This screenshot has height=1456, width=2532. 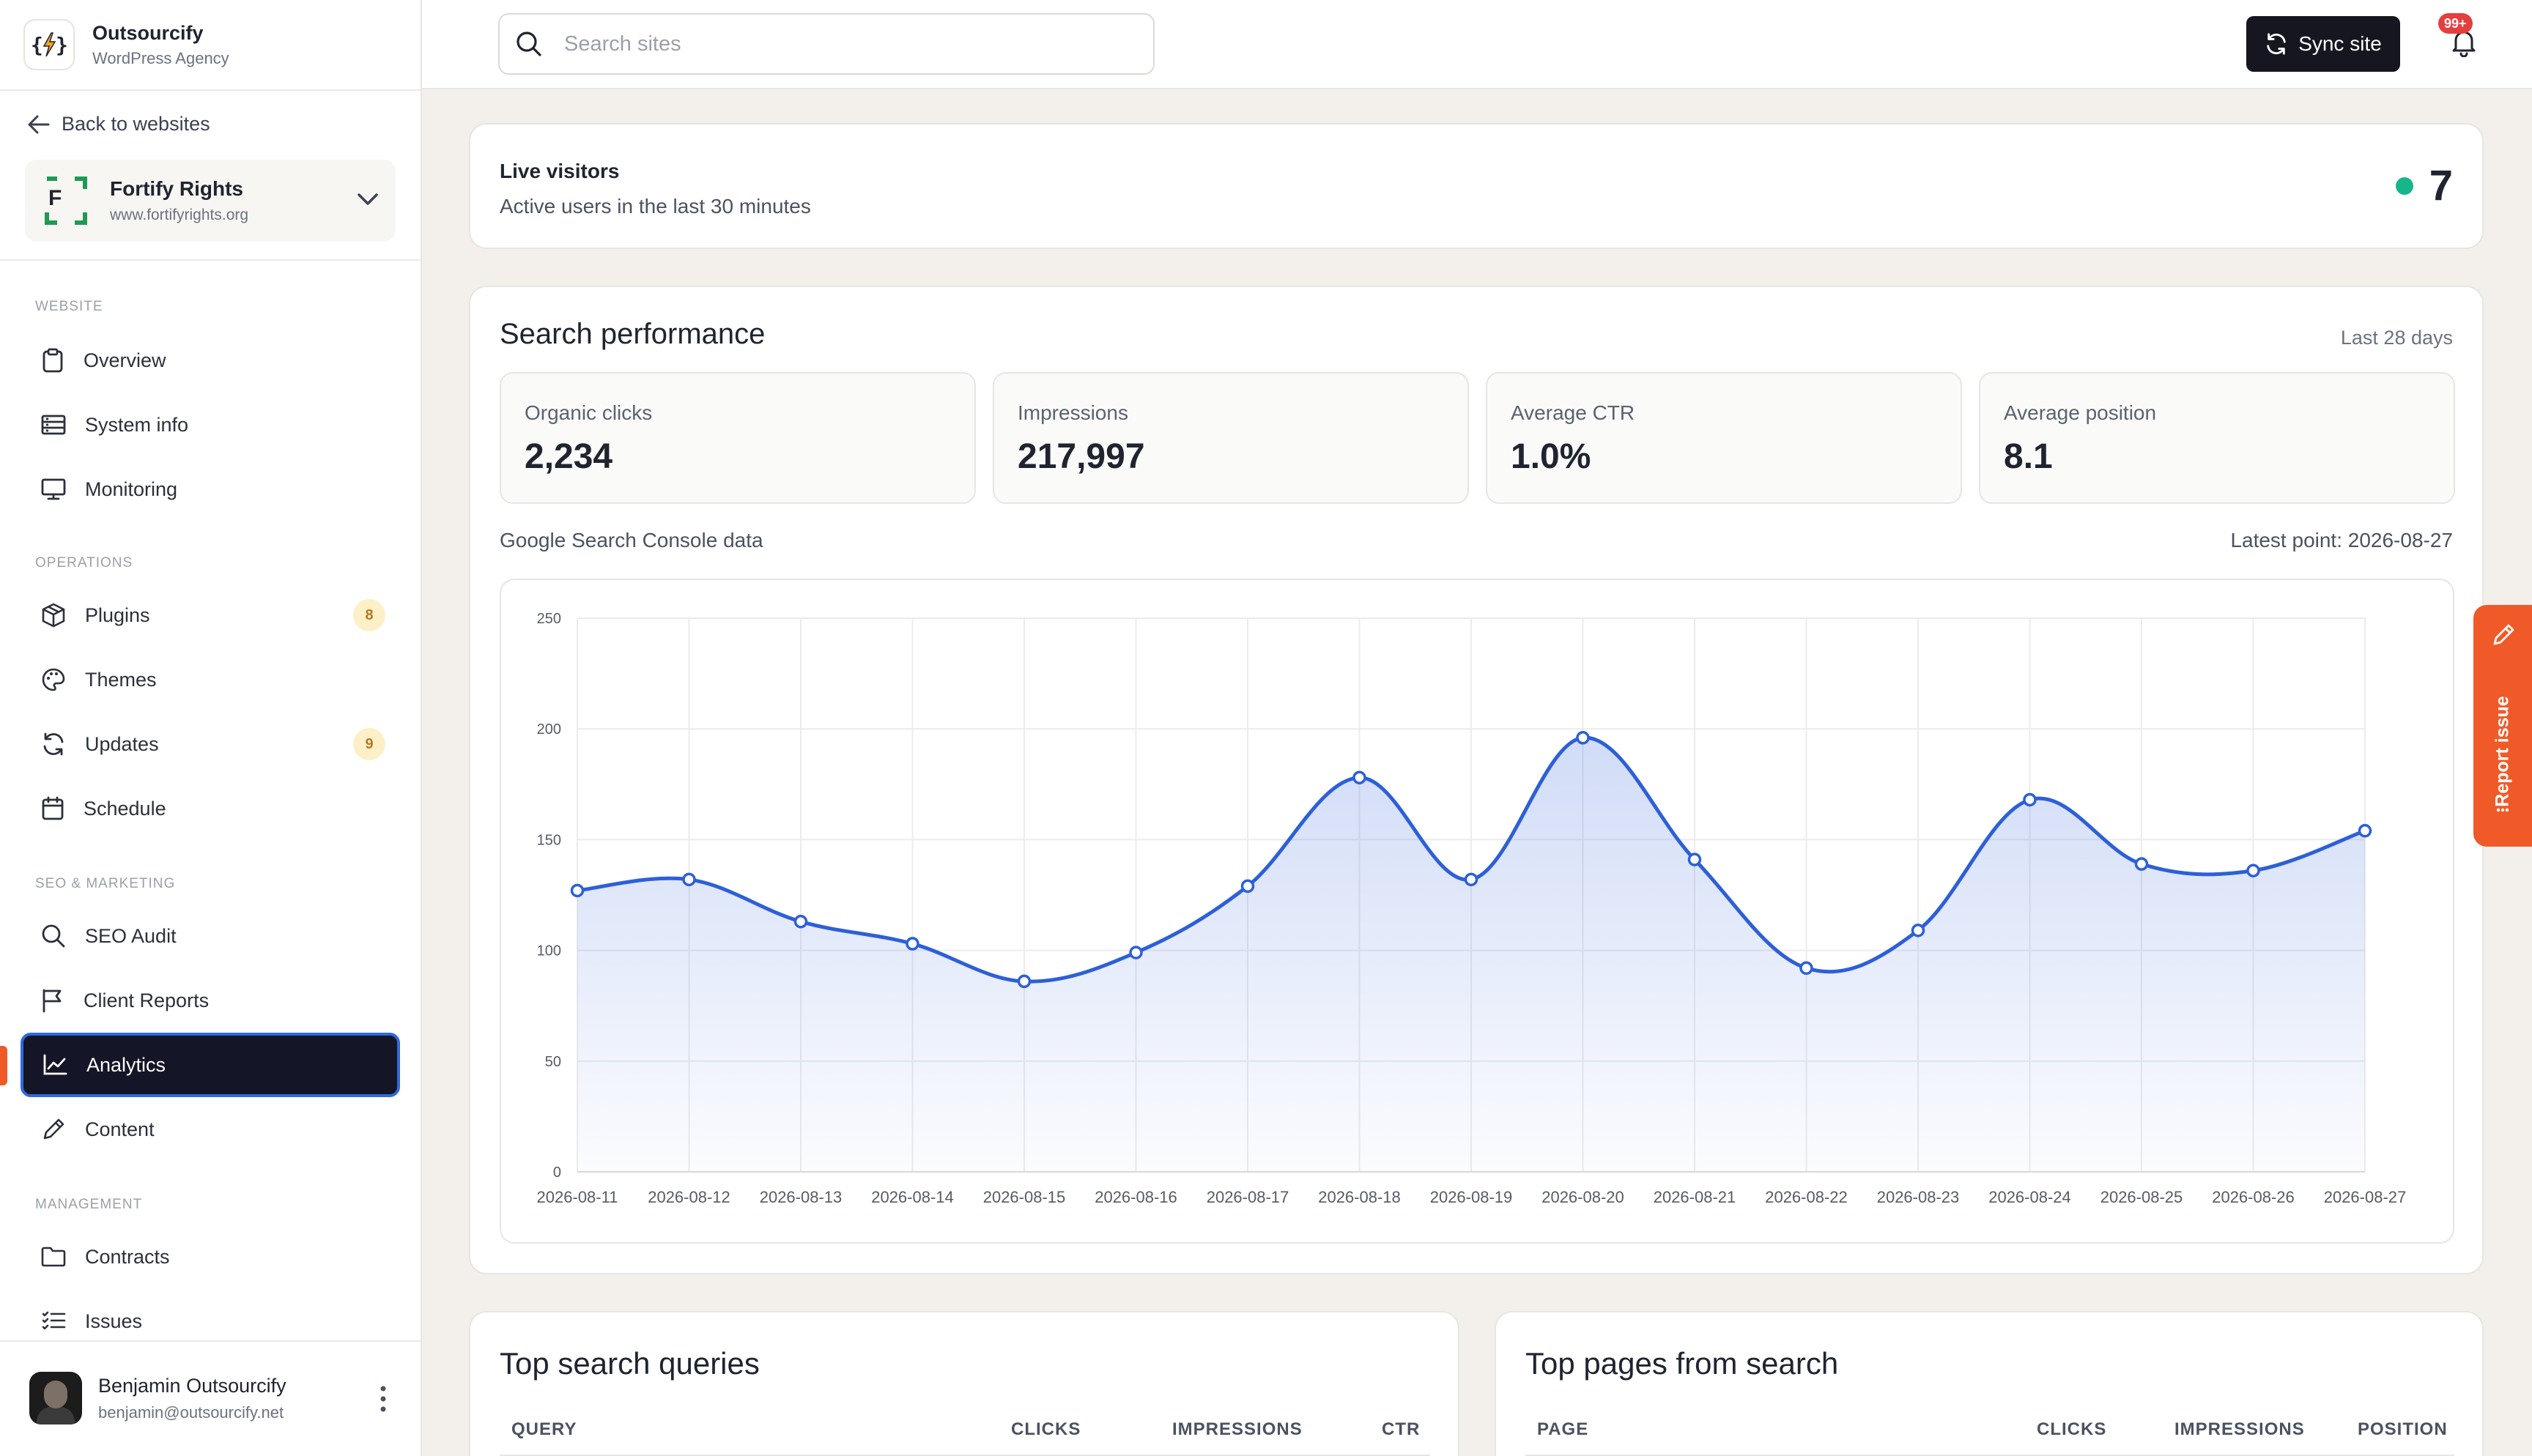 I want to click on column-header-position: POSITION, so click(x=2403, y=1429).